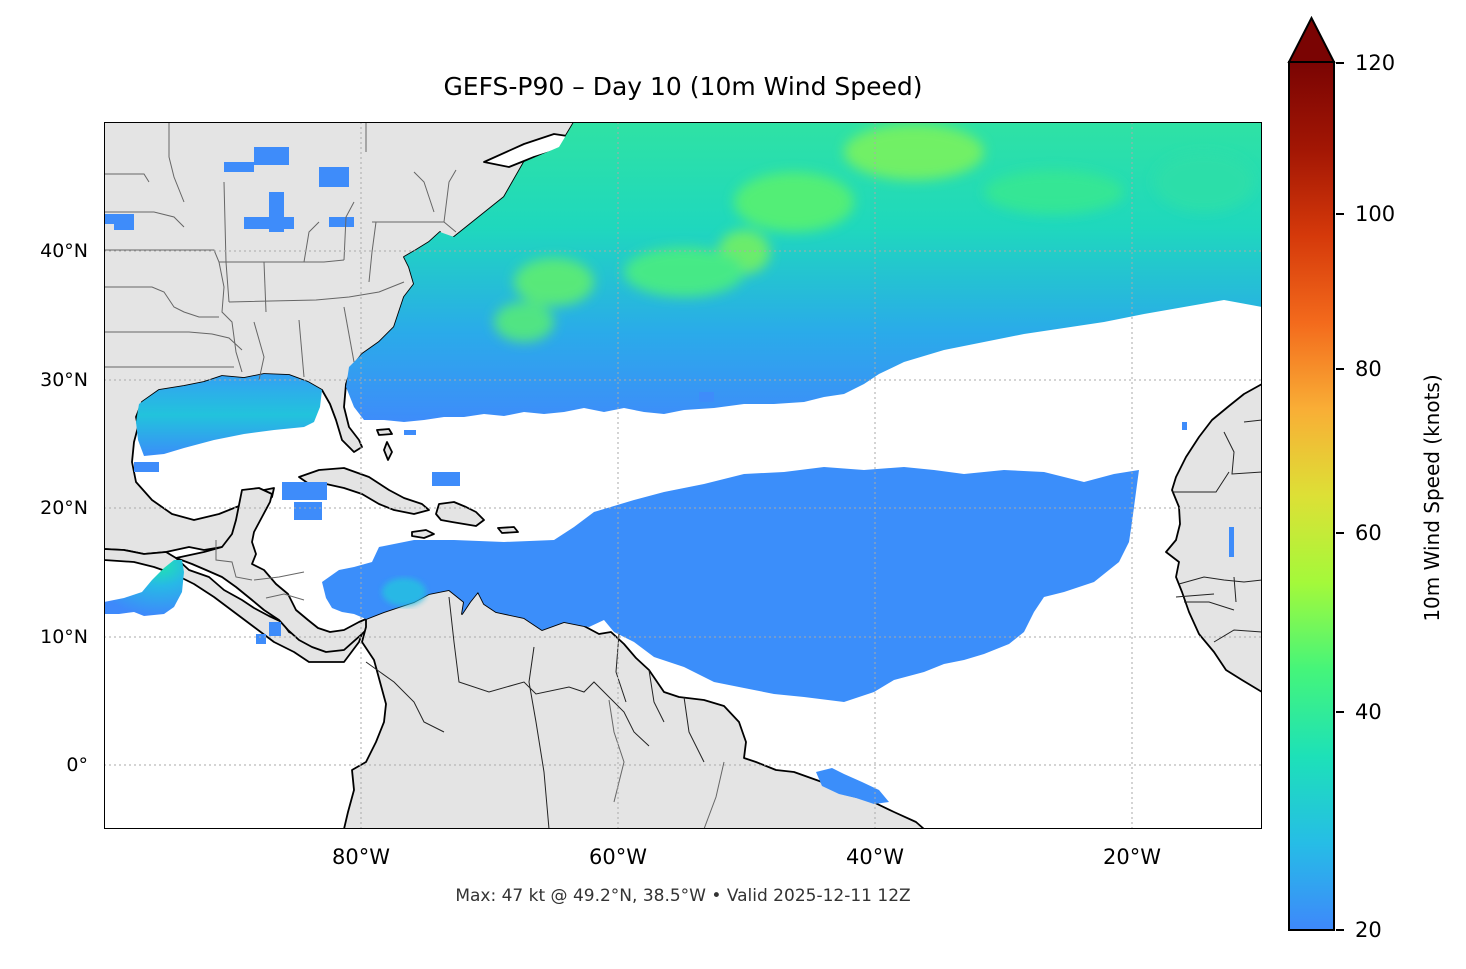 The height and width of the screenshot is (969, 1466). What do you see at coordinates (1375, 63) in the screenshot?
I see `colorbar-tick-label: 120` at bounding box center [1375, 63].